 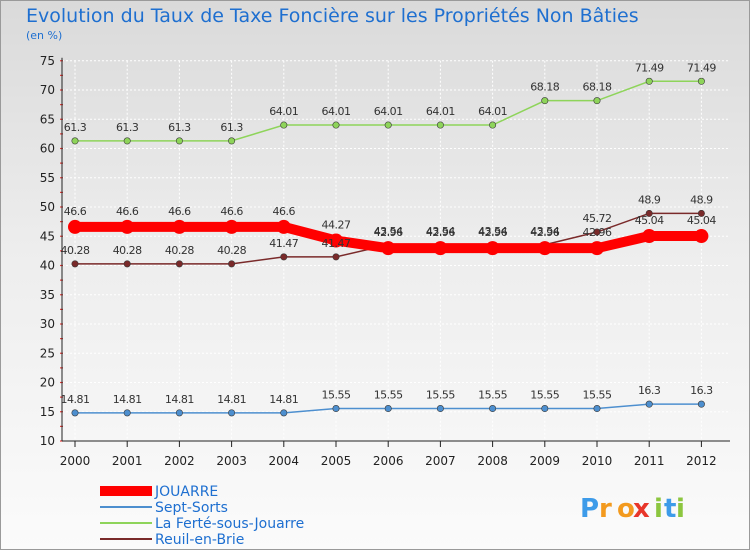 What do you see at coordinates (649, 461) in the screenshot?
I see `x-tick-label: 2011` at bounding box center [649, 461].